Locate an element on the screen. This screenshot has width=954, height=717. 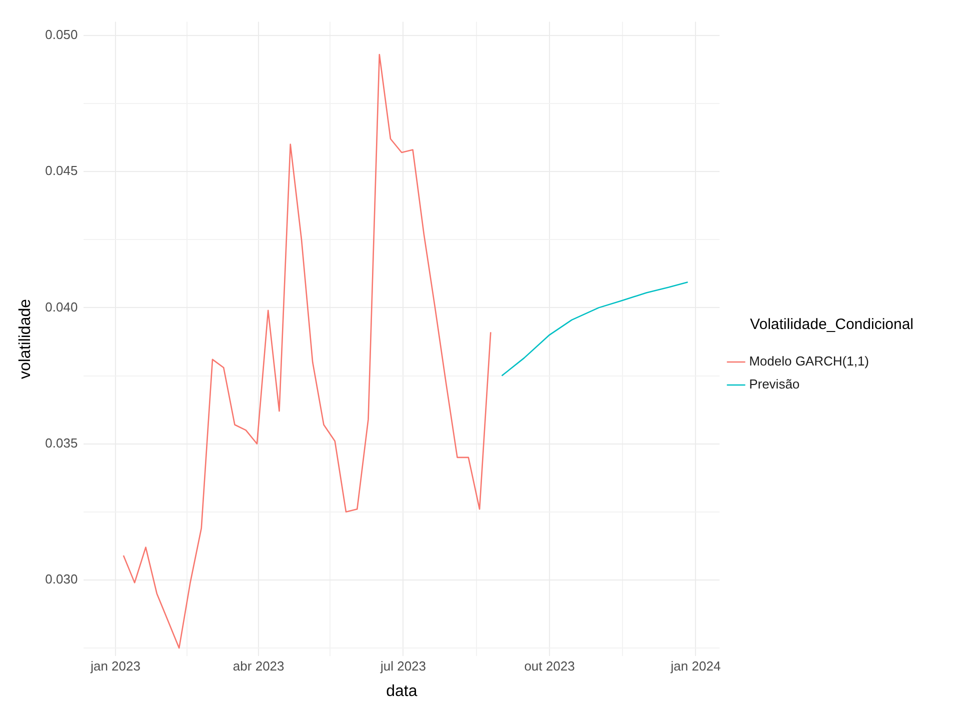
y-tick-label: 0.035 is located at coordinates (61, 442).